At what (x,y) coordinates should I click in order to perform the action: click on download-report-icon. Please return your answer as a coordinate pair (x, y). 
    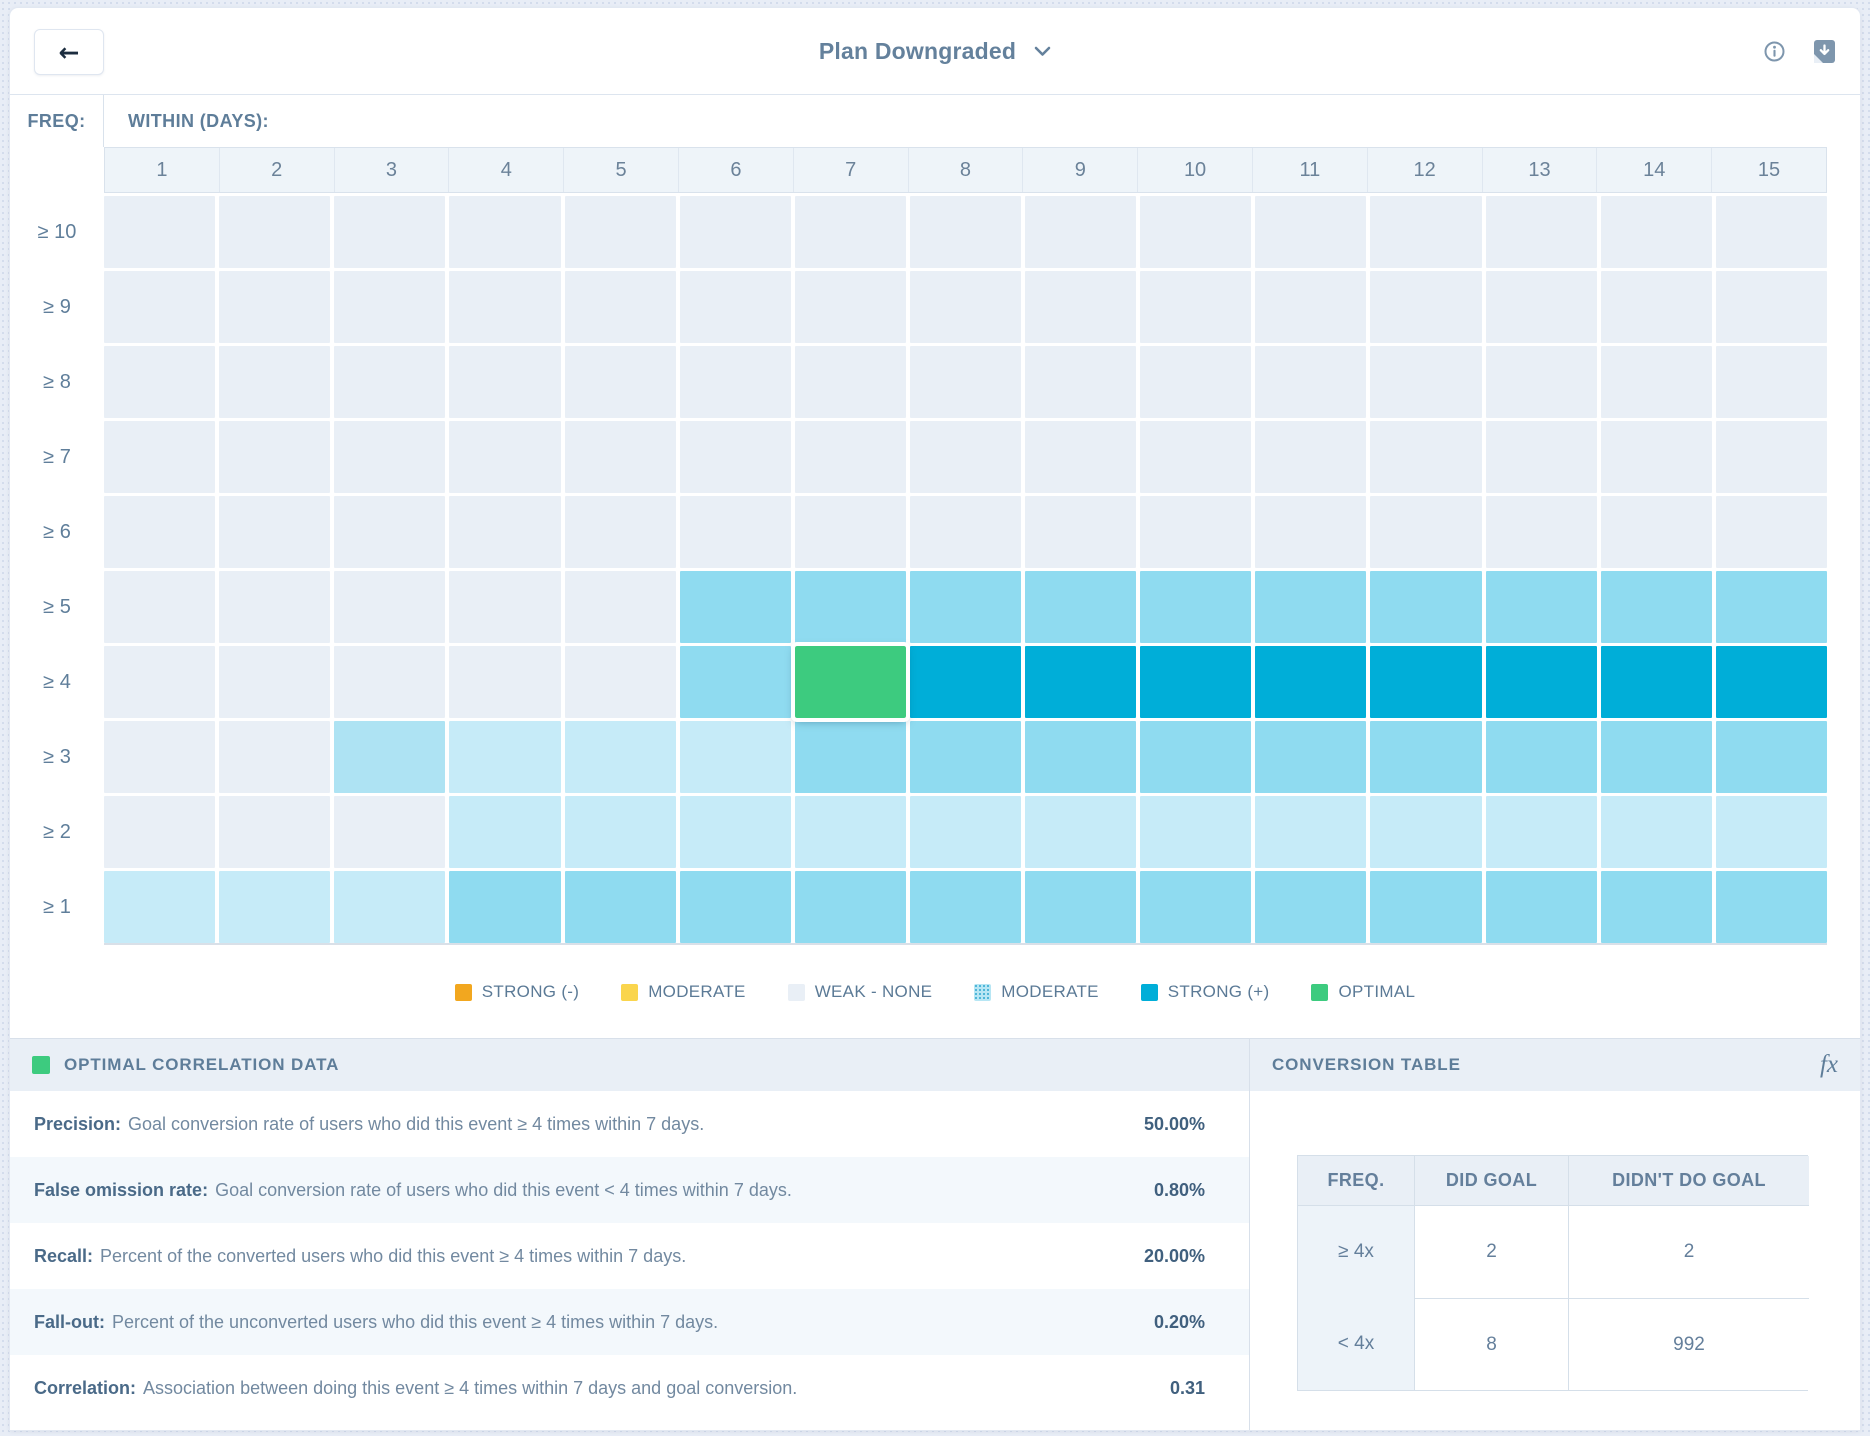
    Looking at the image, I should click on (1824, 51).